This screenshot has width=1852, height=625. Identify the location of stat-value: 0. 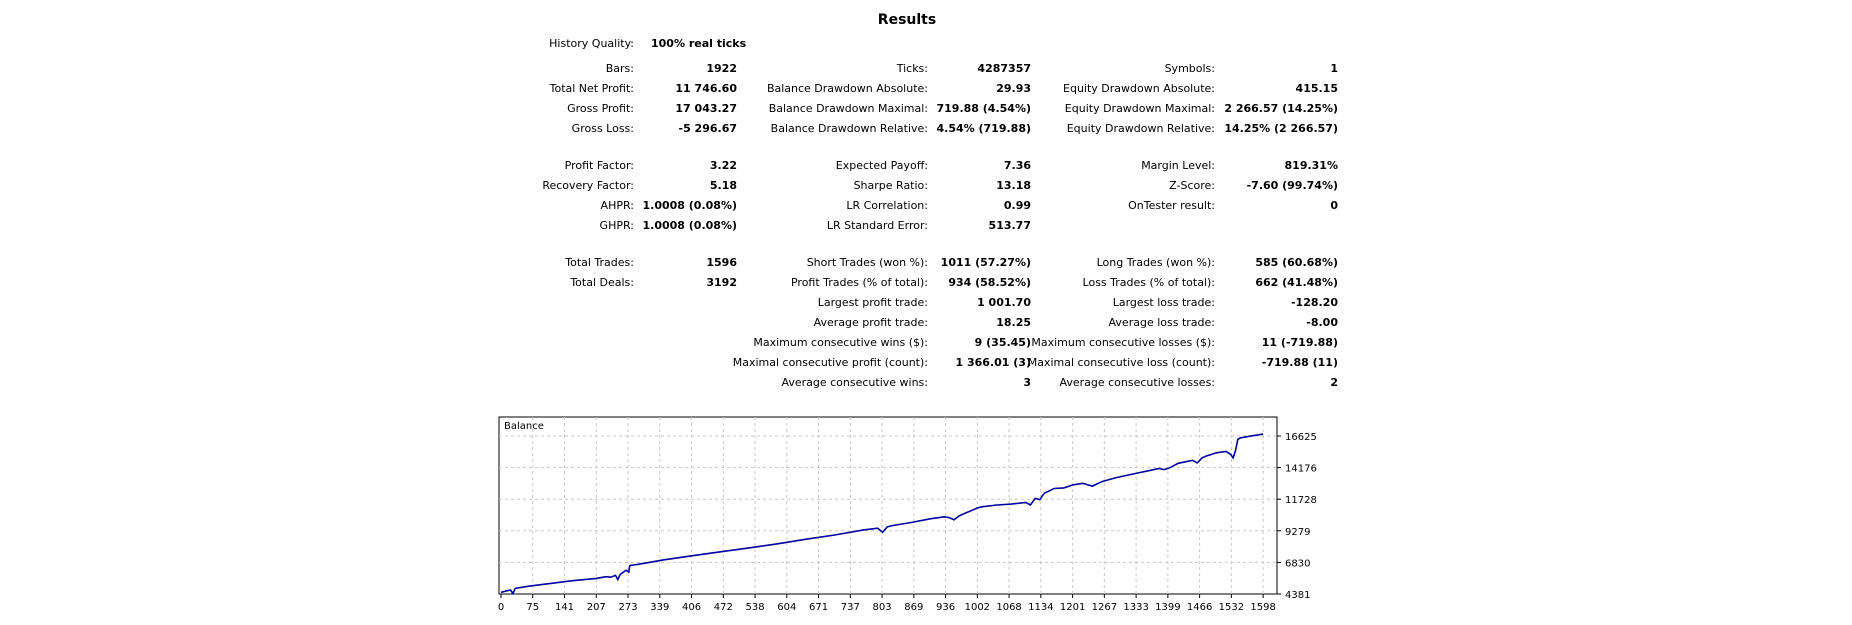
(1334, 205).